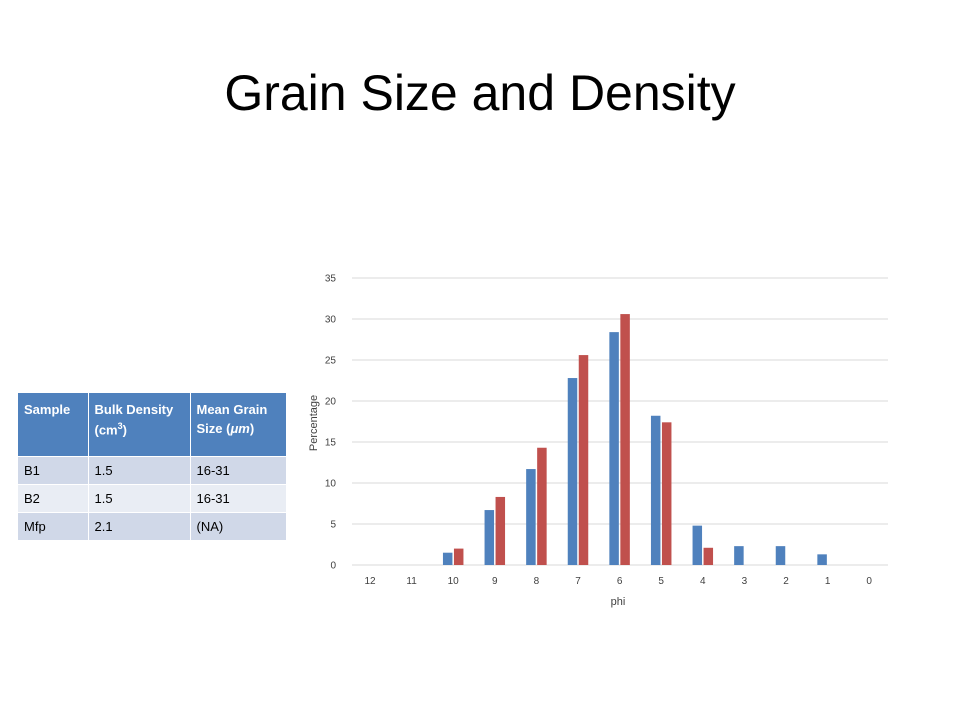 The image size is (960, 720). What do you see at coordinates (237, 525) in the screenshot?
I see `cell-mean-grain-size: (NA)` at bounding box center [237, 525].